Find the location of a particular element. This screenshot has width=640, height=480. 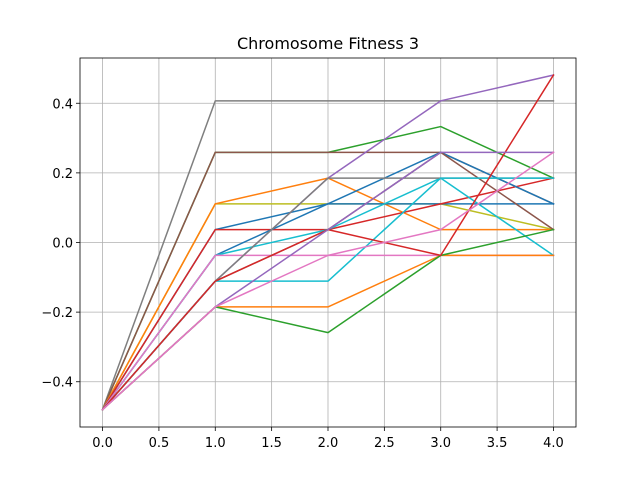

x-tick-label: 0.0 is located at coordinates (102, 443).